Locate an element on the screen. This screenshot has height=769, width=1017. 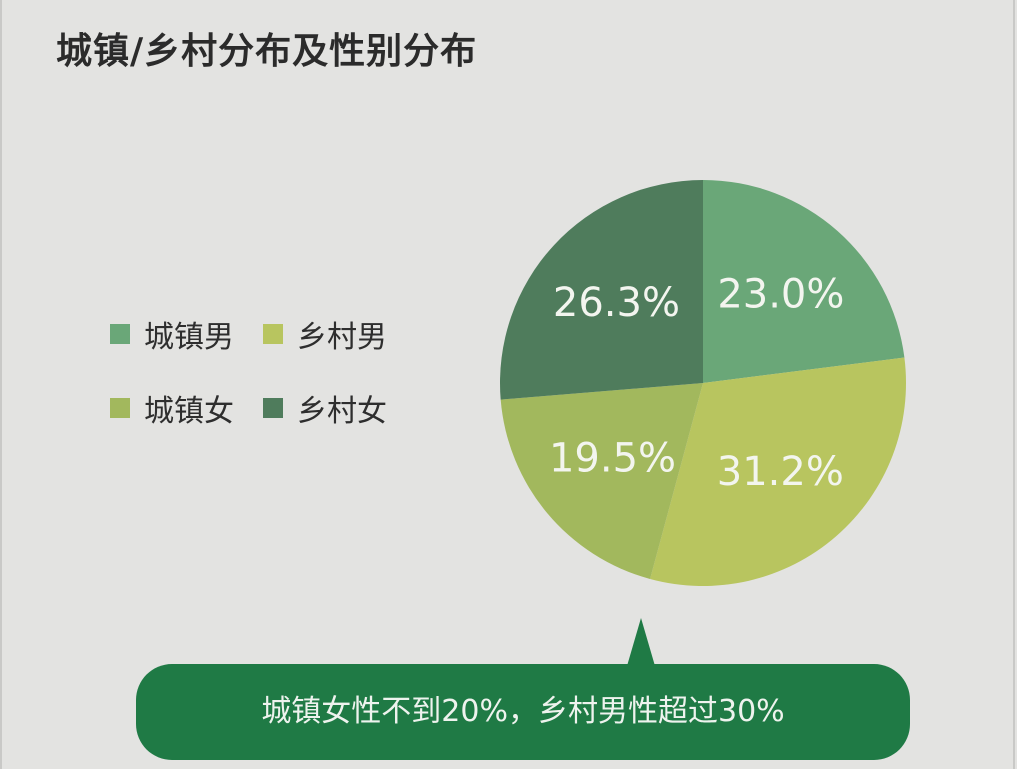
legend-label-urban-female: 城镇女 is located at coordinates (189, 411).